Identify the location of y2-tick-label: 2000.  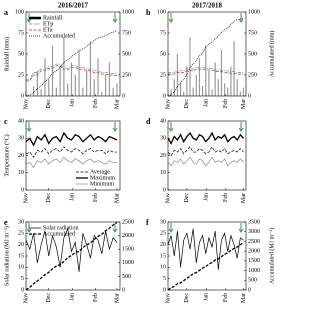
(128, 236).